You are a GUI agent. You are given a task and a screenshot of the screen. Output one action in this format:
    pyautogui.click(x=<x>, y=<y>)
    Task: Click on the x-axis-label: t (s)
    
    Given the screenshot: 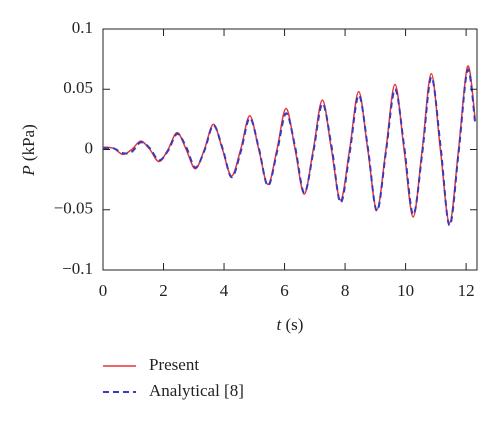 What is the action you would take?
    pyautogui.click(x=290, y=324)
    